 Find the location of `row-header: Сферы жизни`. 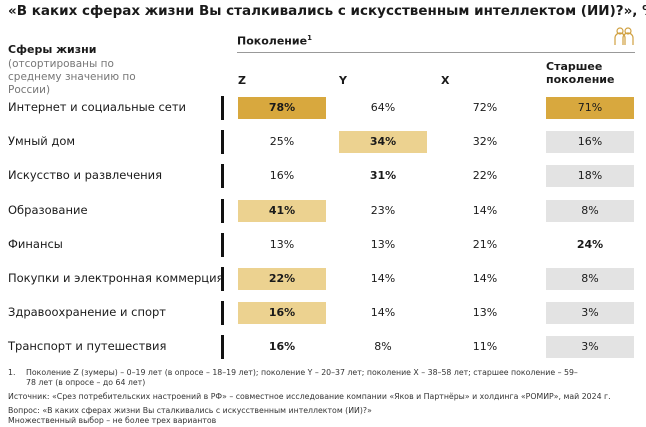

row-header: Сферы жизни is located at coordinates (52, 49).